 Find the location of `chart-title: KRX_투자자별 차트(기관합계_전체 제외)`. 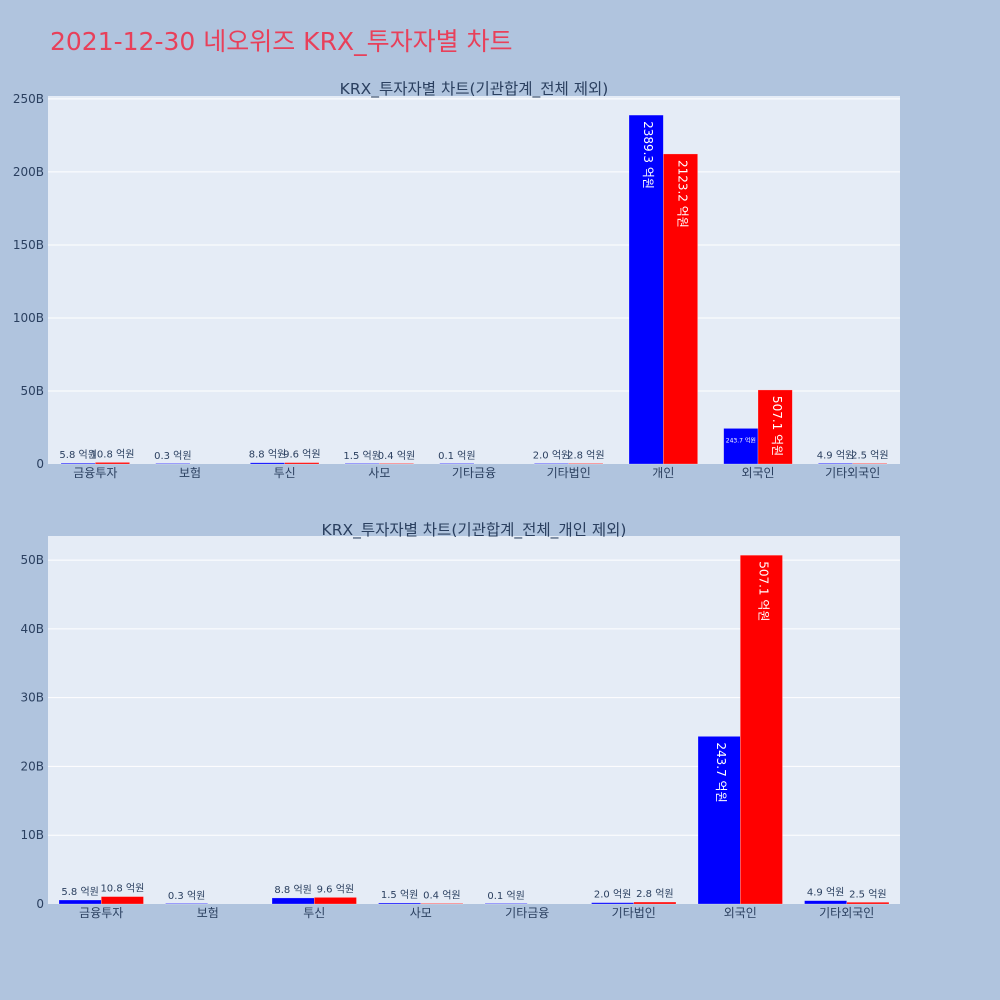

chart-title: KRX_투자자별 차트(기관합계_전체 제외) is located at coordinates (474, 89).